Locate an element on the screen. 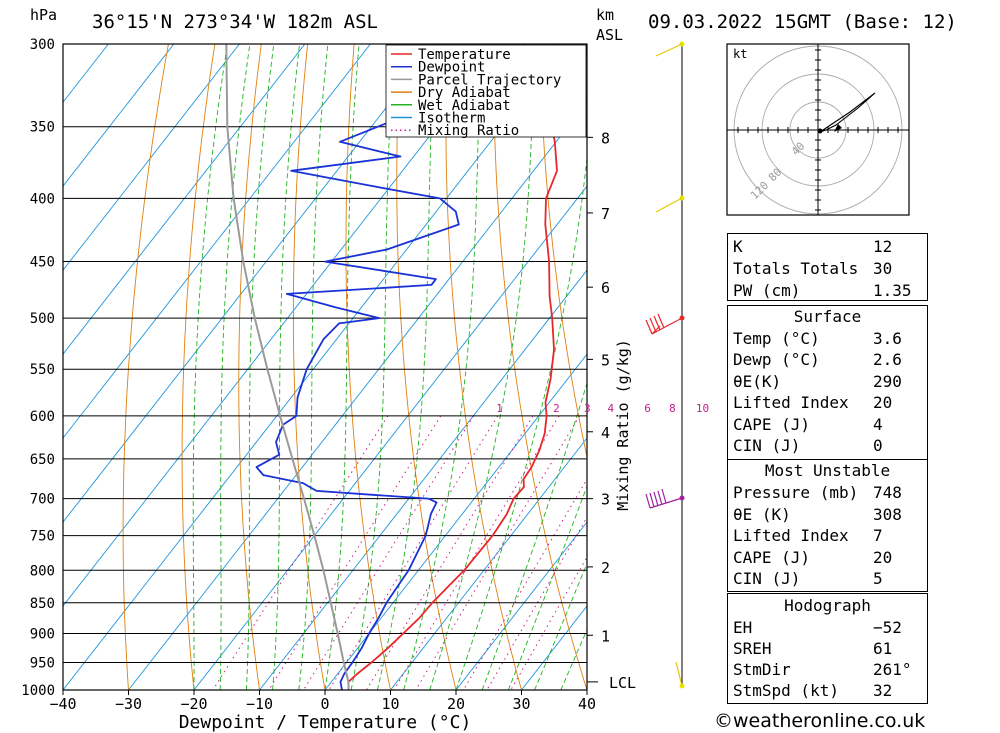 The image size is (1000, 733). surface-title: Surface is located at coordinates (827, 316).